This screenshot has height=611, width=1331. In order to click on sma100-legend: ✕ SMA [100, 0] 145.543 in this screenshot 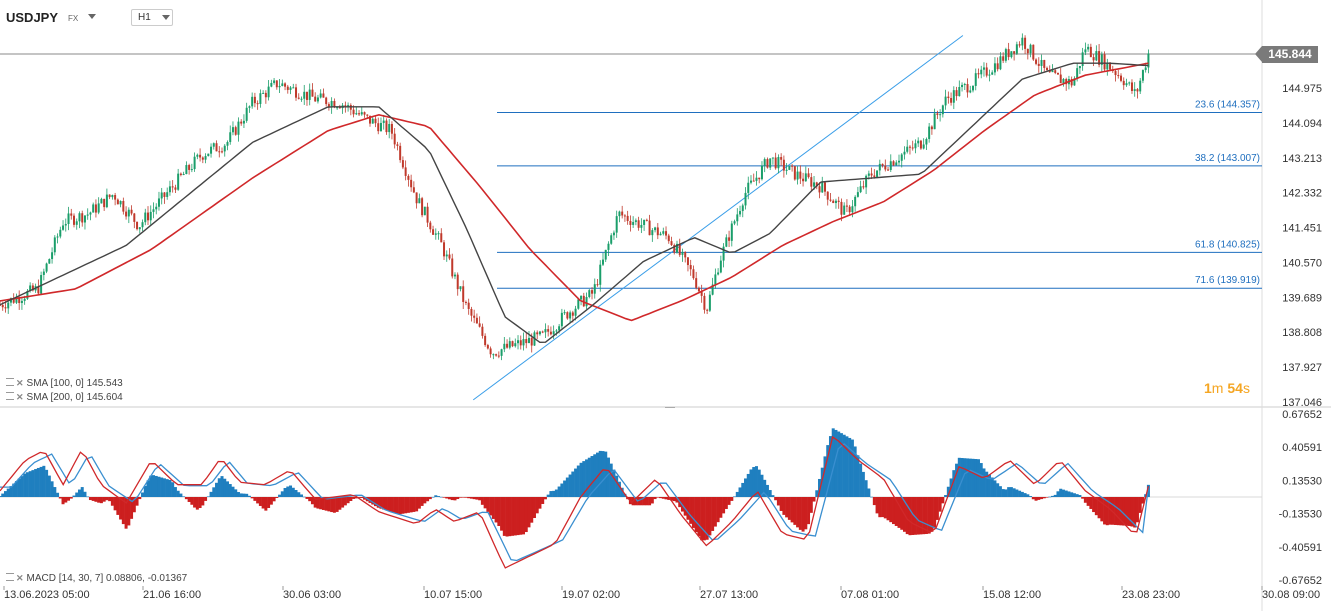, I will do `click(64, 383)`.